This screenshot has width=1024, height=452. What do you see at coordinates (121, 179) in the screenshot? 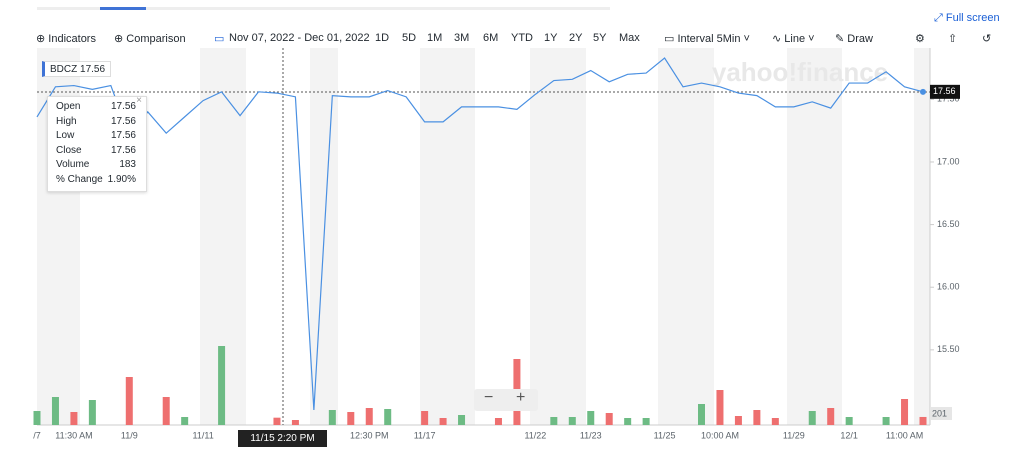
I see `tooltip-value: 1.90%` at bounding box center [121, 179].